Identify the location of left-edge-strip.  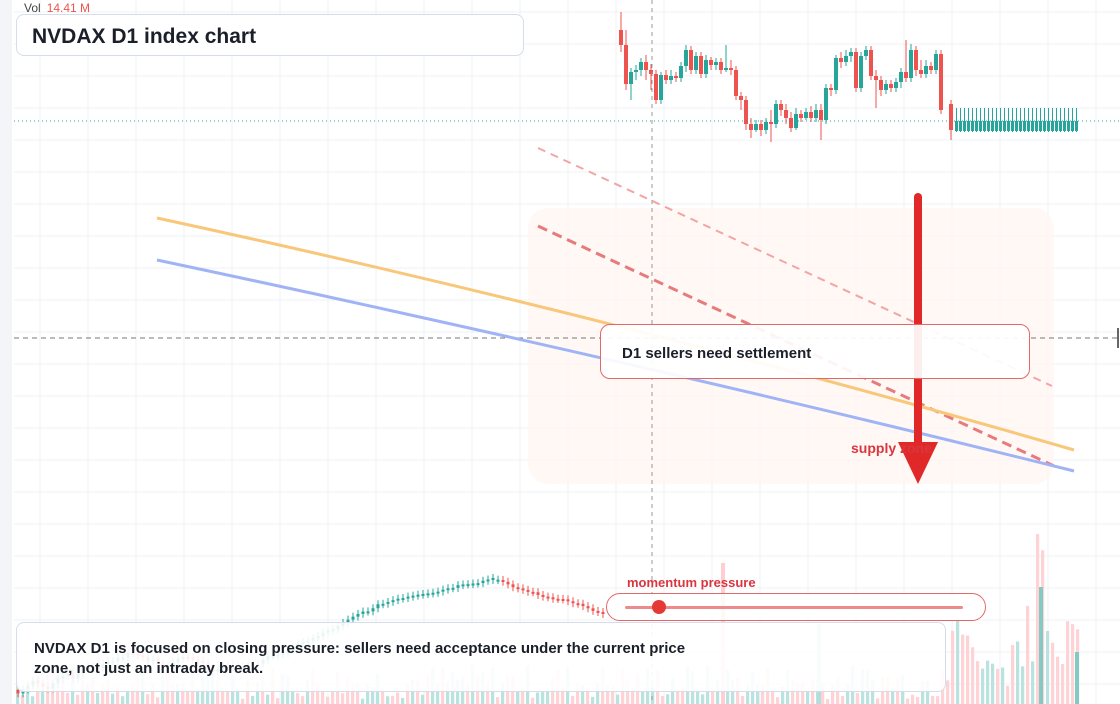
(6, 352).